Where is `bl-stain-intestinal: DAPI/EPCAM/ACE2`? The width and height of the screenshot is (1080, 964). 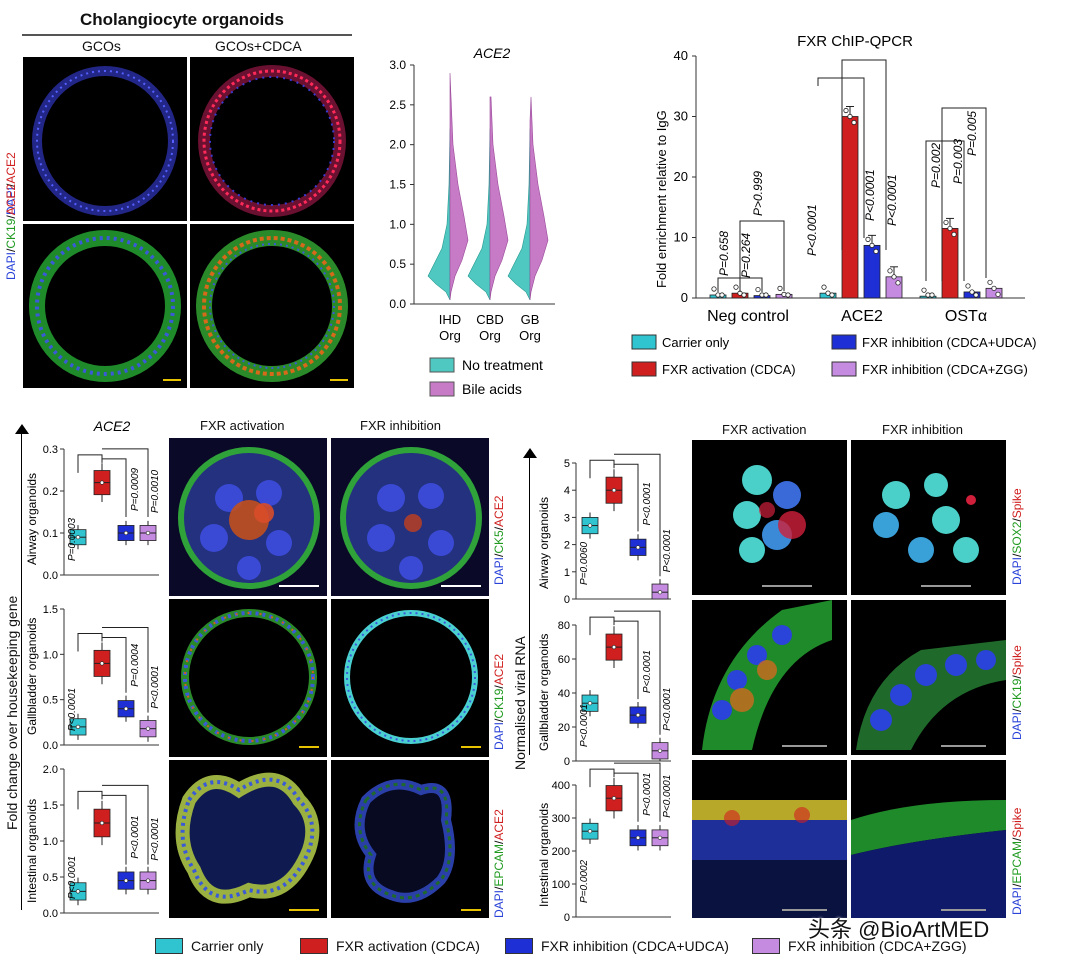 bl-stain-intestinal: DAPI/EPCAM/ACE2 is located at coordinates (499, 863).